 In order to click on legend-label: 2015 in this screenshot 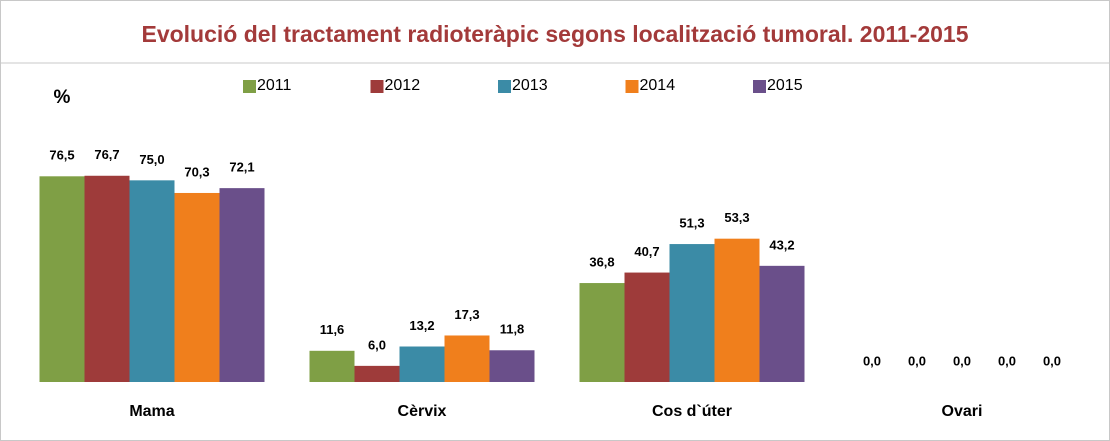, I will do `click(785, 85)`.